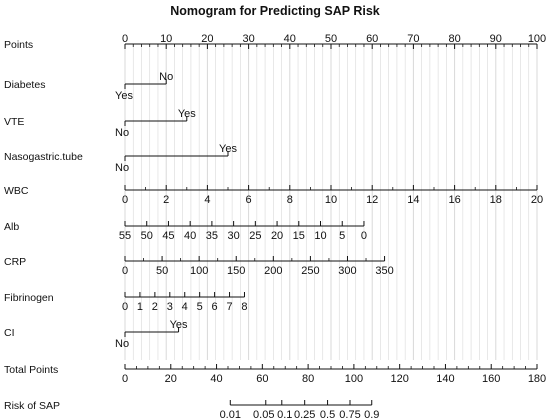 This screenshot has height=420, width=550. Describe the element at coordinates (230, 414) in the screenshot. I see `tick-label: 0.01` at that location.